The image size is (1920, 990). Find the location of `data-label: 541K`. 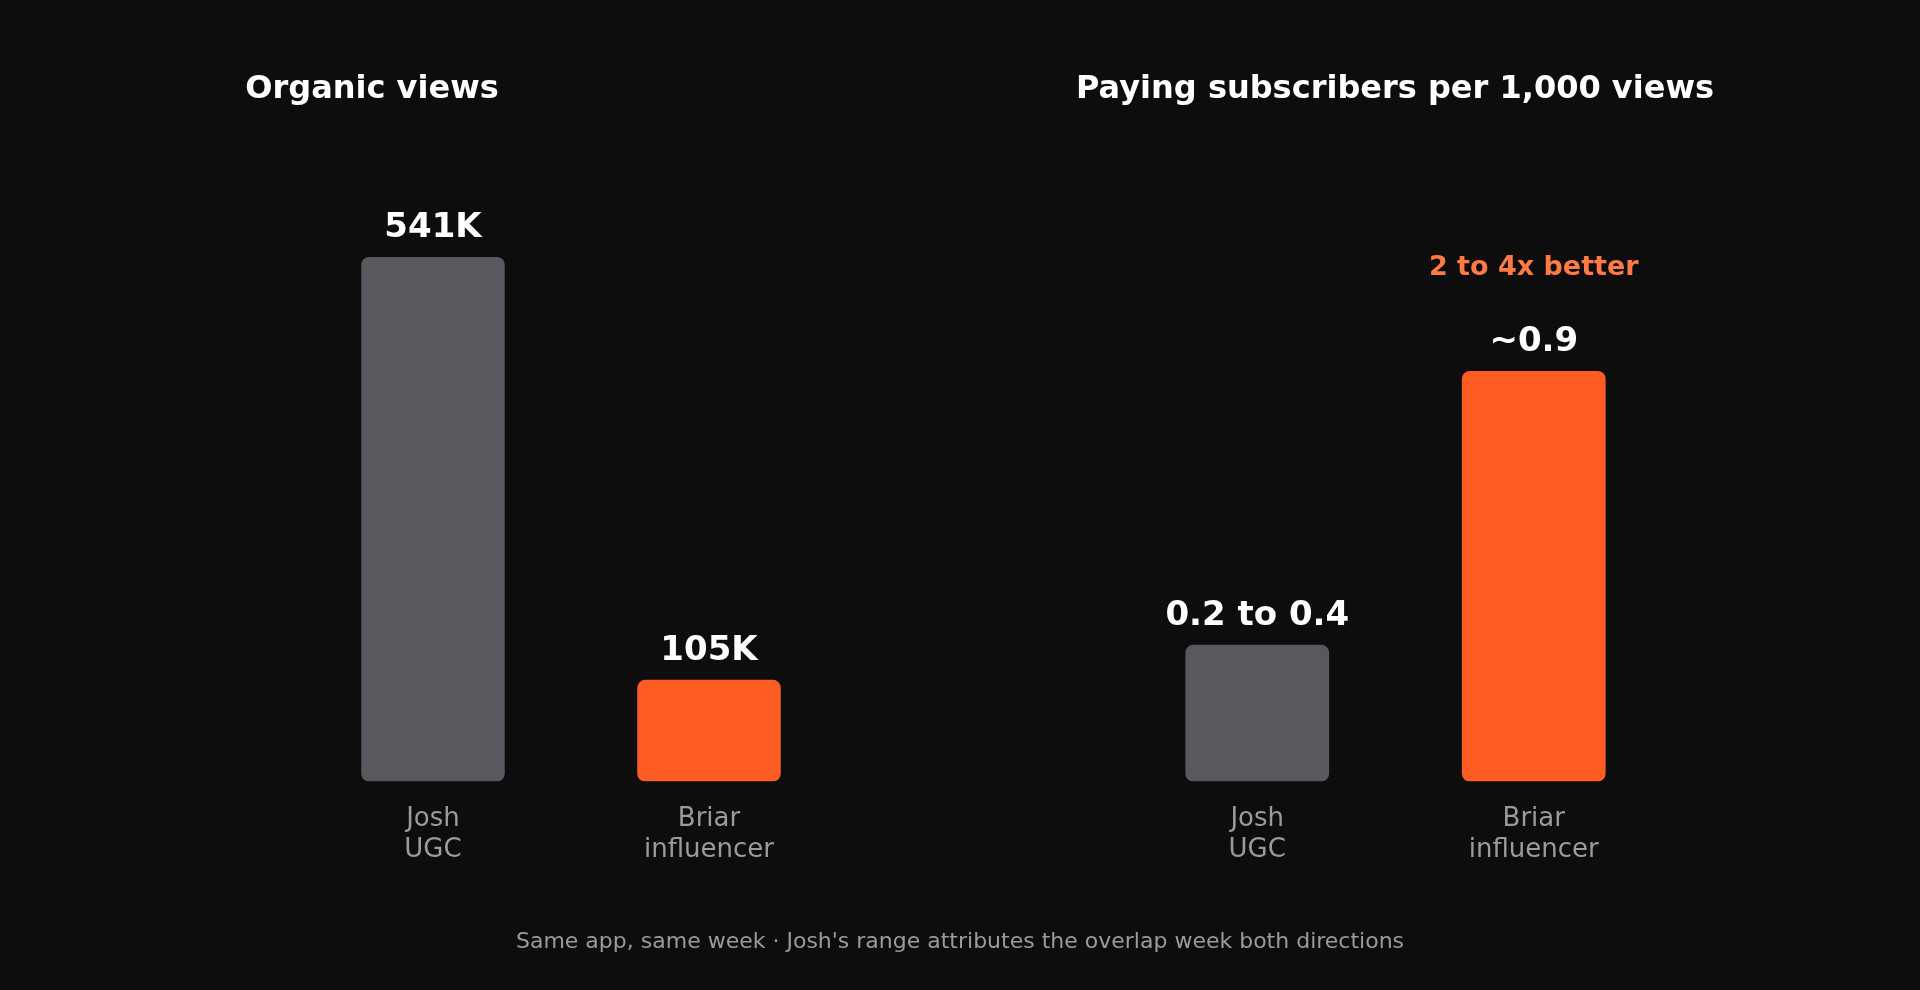

data-label: 541K is located at coordinates (434, 224).